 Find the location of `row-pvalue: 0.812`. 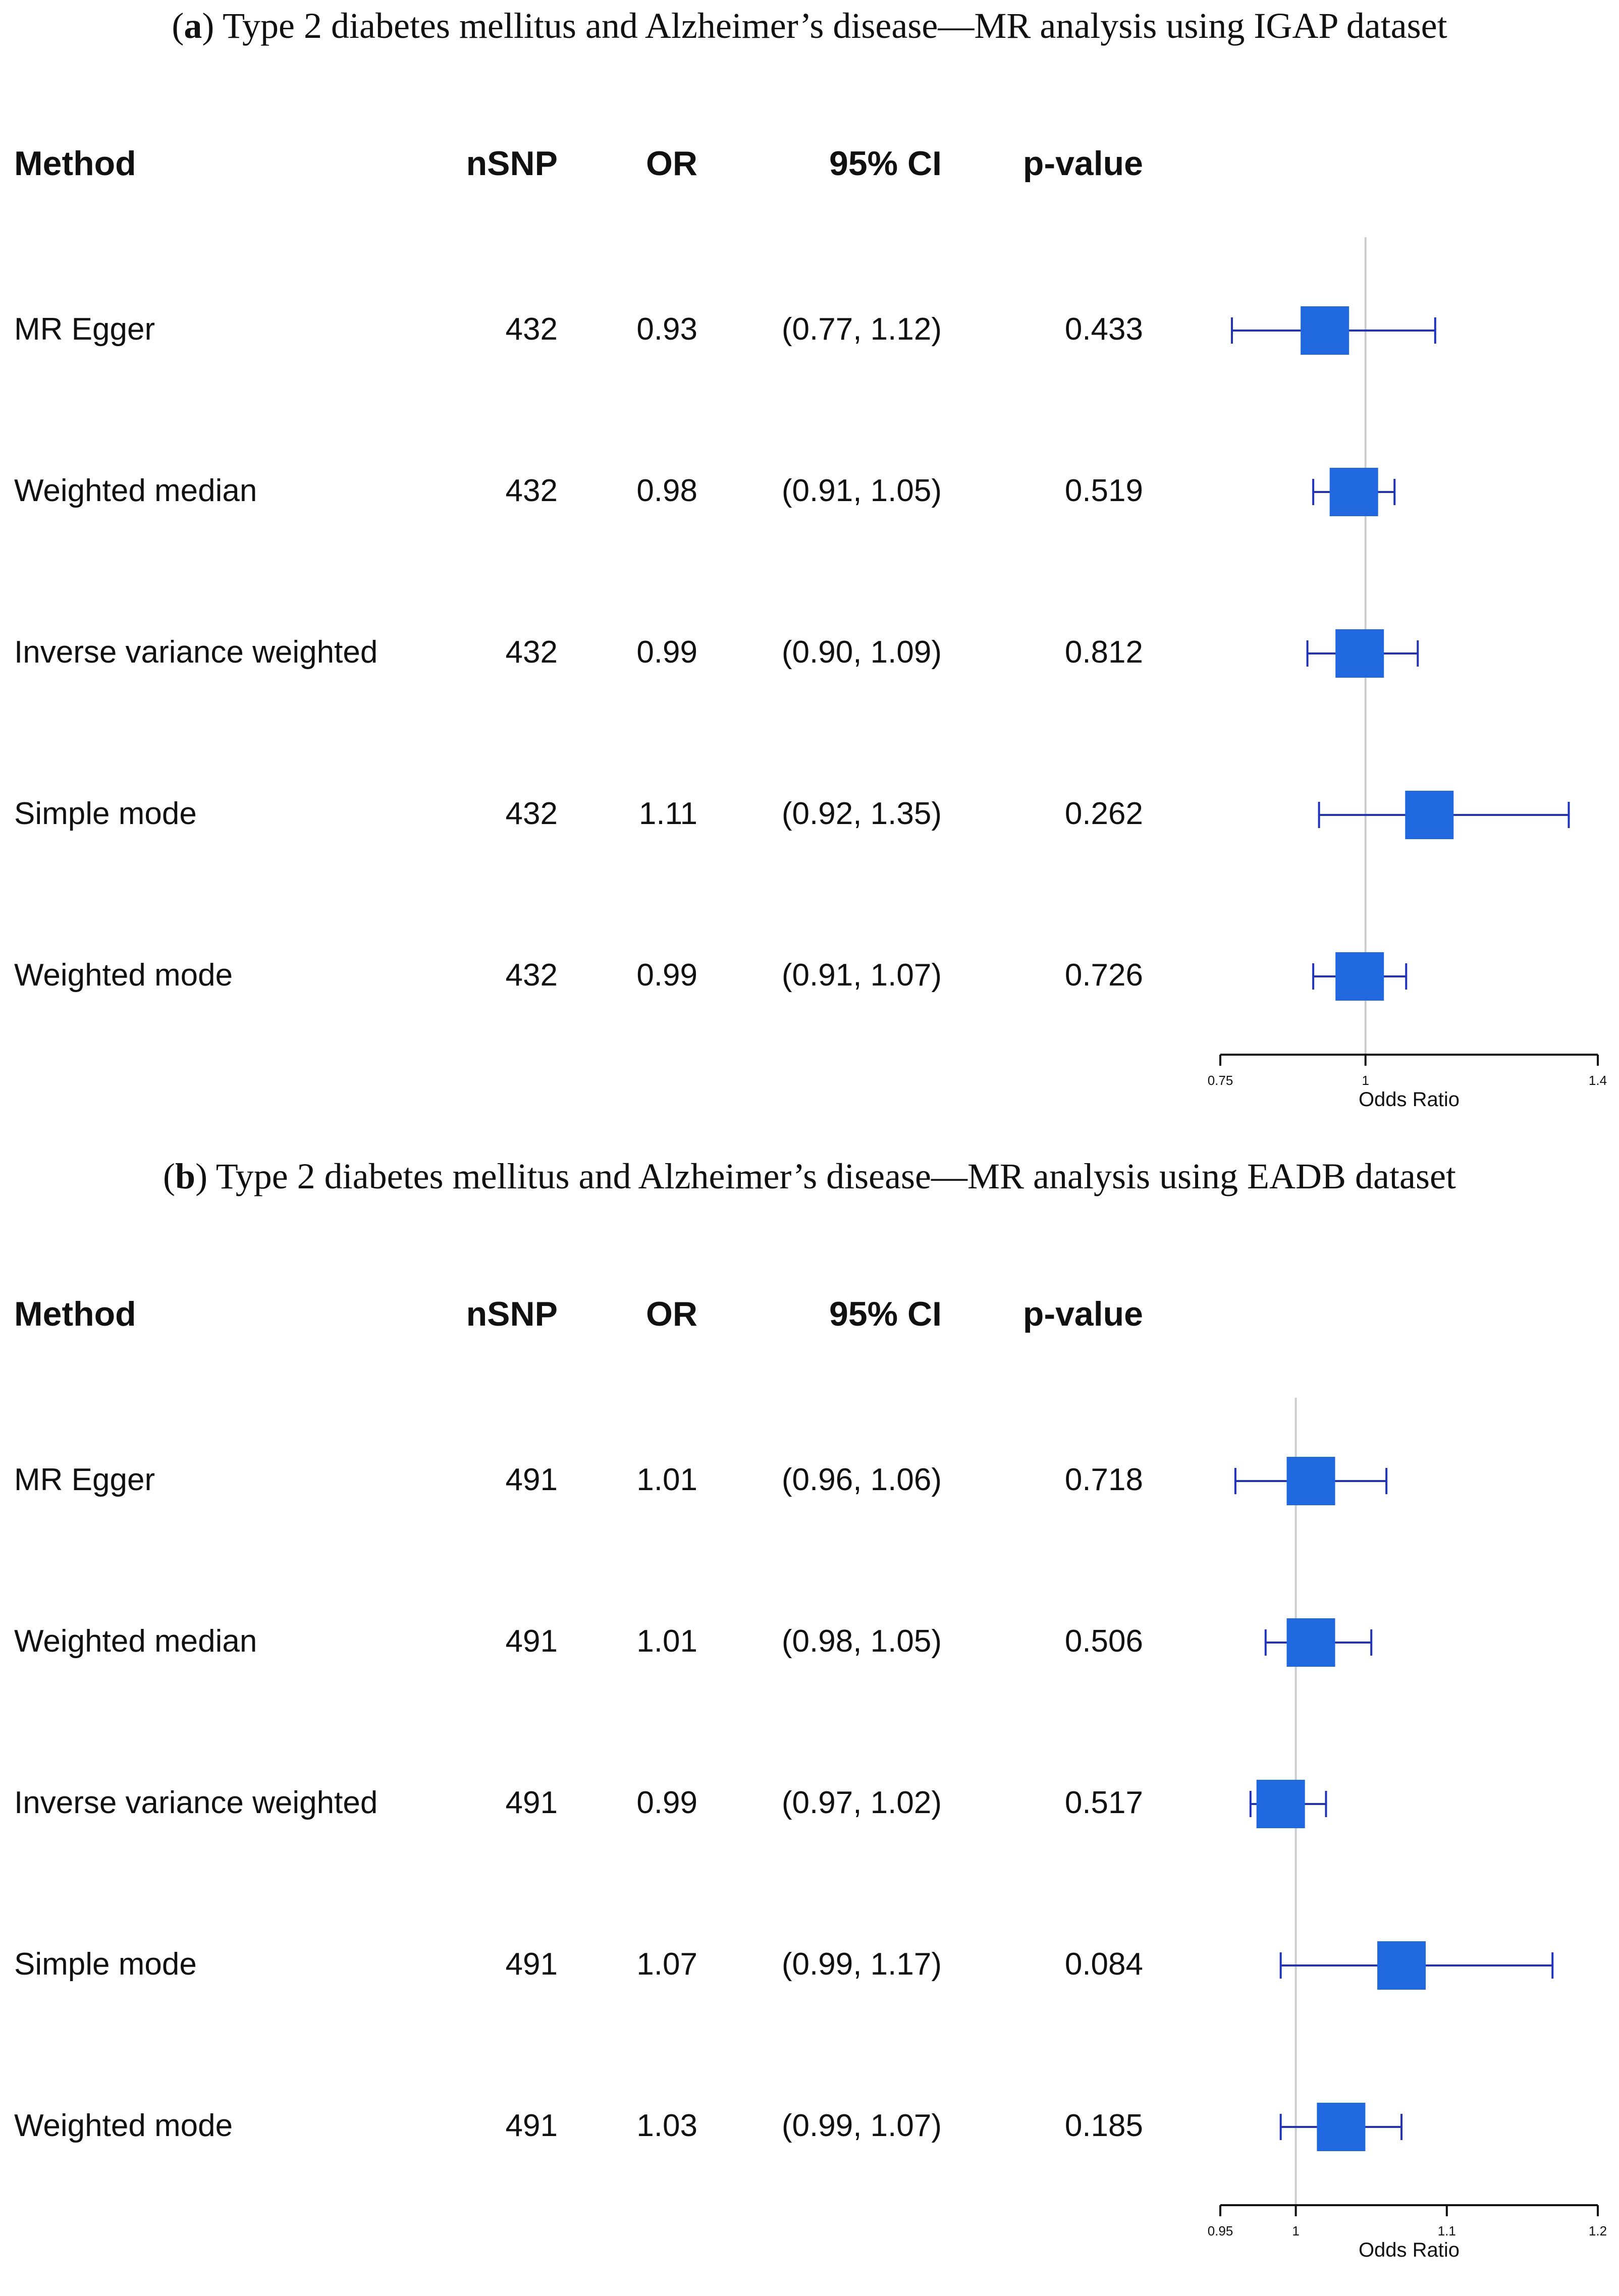

row-pvalue: 0.812 is located at coordinates (1103, 652).